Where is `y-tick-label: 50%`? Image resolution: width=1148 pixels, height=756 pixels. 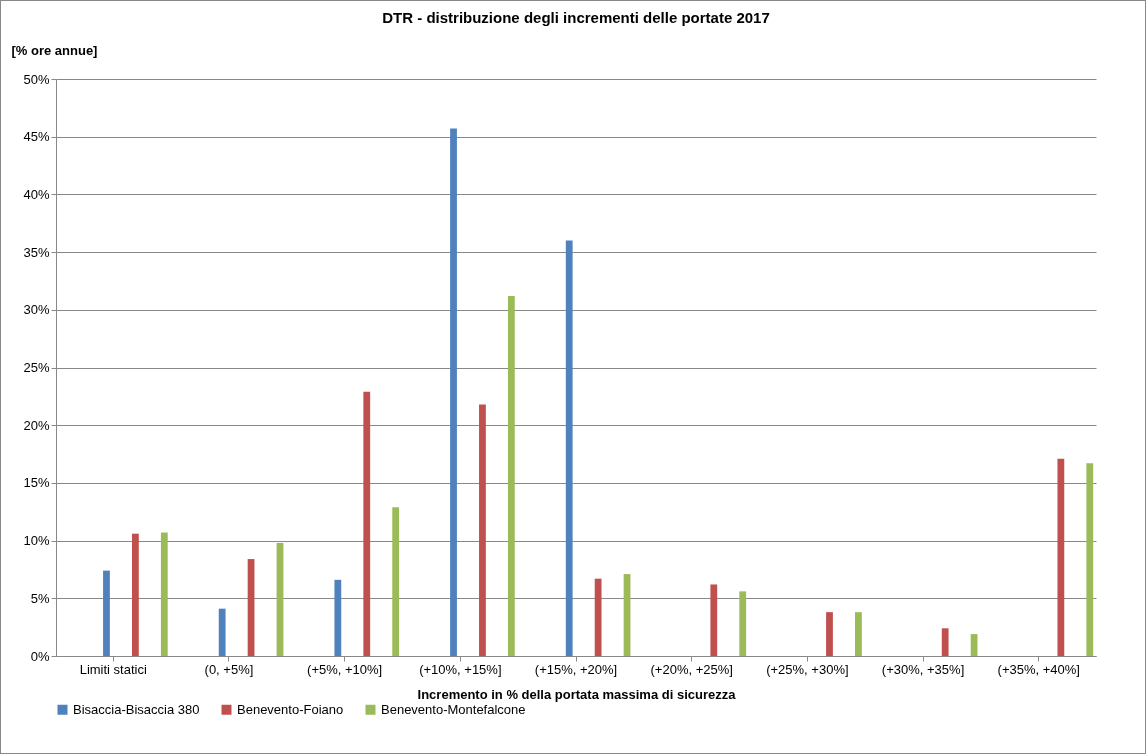
y-tick-label: 50% is located at coordinates (36, 79).